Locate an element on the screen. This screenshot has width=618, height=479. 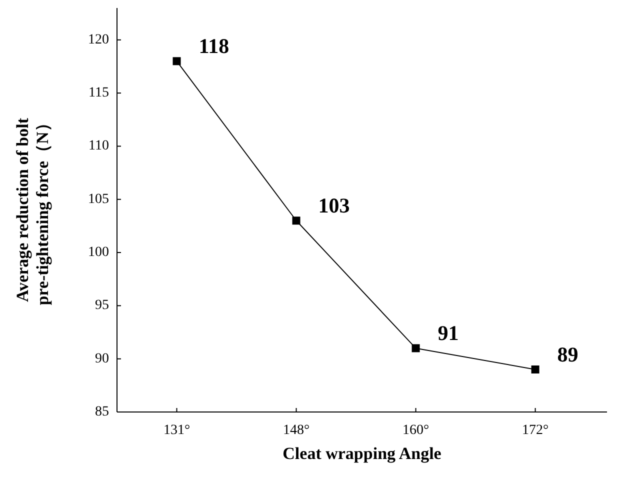
x-axis-title: Cleat wrapping Angle is located at coordinates (362, 453).